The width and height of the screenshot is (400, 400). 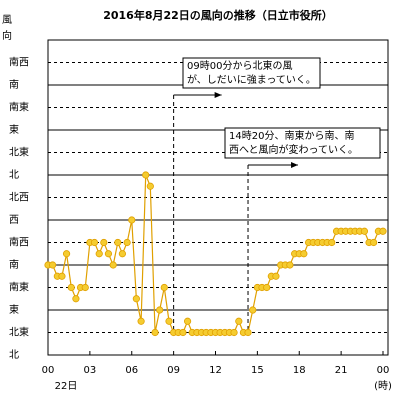 I want to click on x-tick-label: 21, so click(x=341, y=370).